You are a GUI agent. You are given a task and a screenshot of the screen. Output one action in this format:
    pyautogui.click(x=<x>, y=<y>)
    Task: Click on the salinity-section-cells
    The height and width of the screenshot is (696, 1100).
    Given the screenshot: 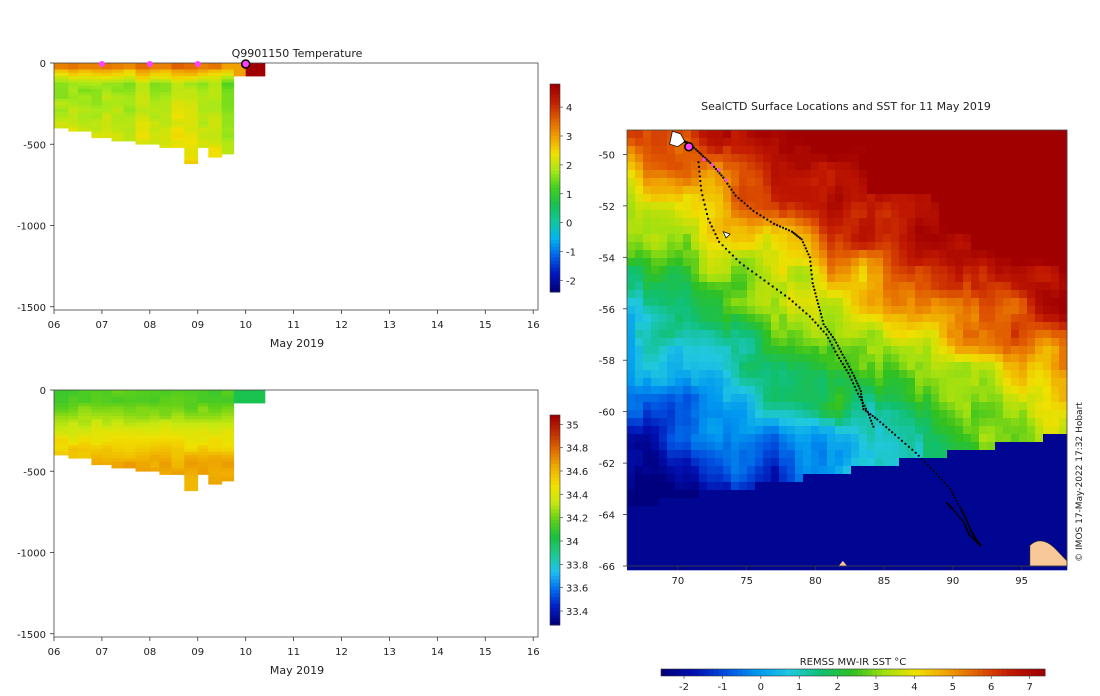 What is the action you would take?
    pyautogui.click(x=160, y=441)
    